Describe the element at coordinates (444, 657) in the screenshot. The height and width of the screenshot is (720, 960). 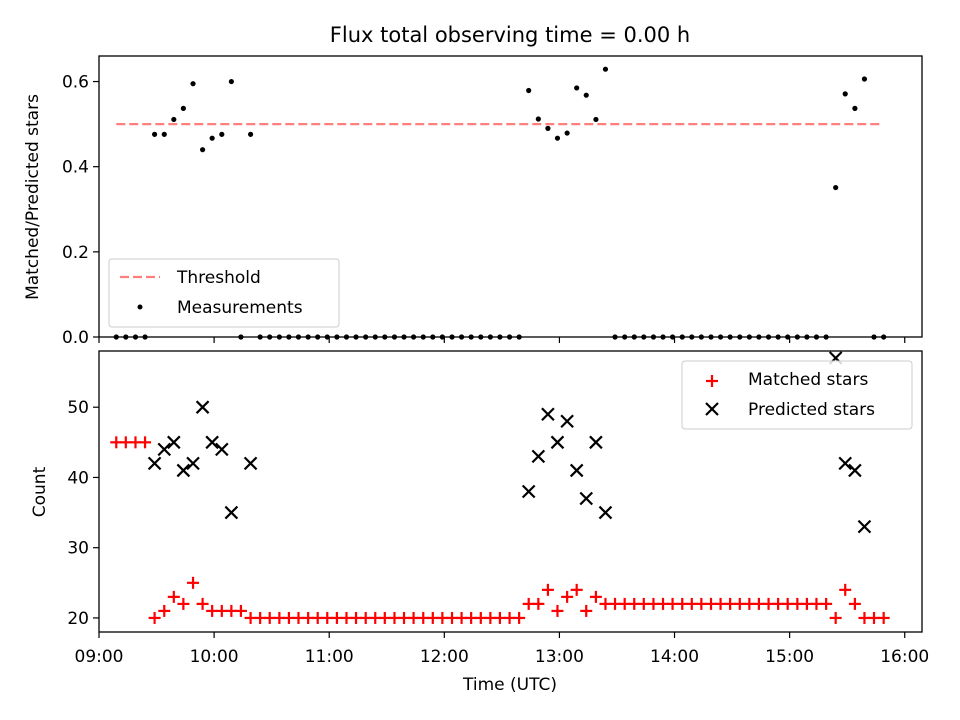
I see `x-tick-label: 12:00` at that location.